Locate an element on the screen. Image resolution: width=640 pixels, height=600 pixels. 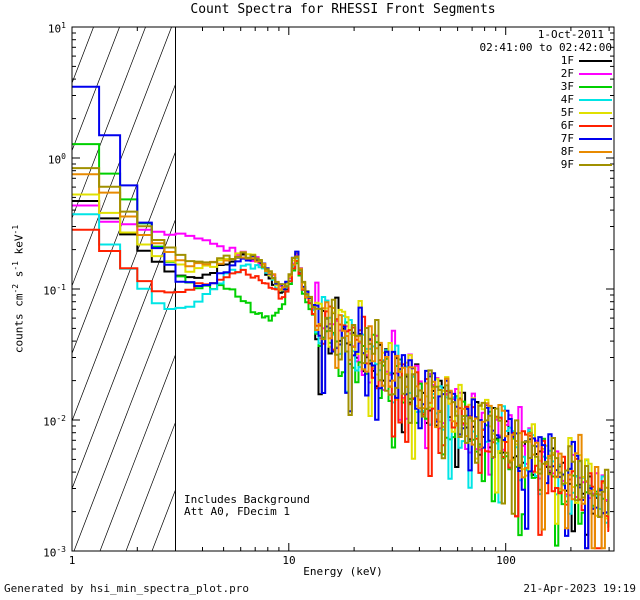
generator-credit: Generated by hsi_min_spectra_plot.pro is located at coordinates (127, 588).